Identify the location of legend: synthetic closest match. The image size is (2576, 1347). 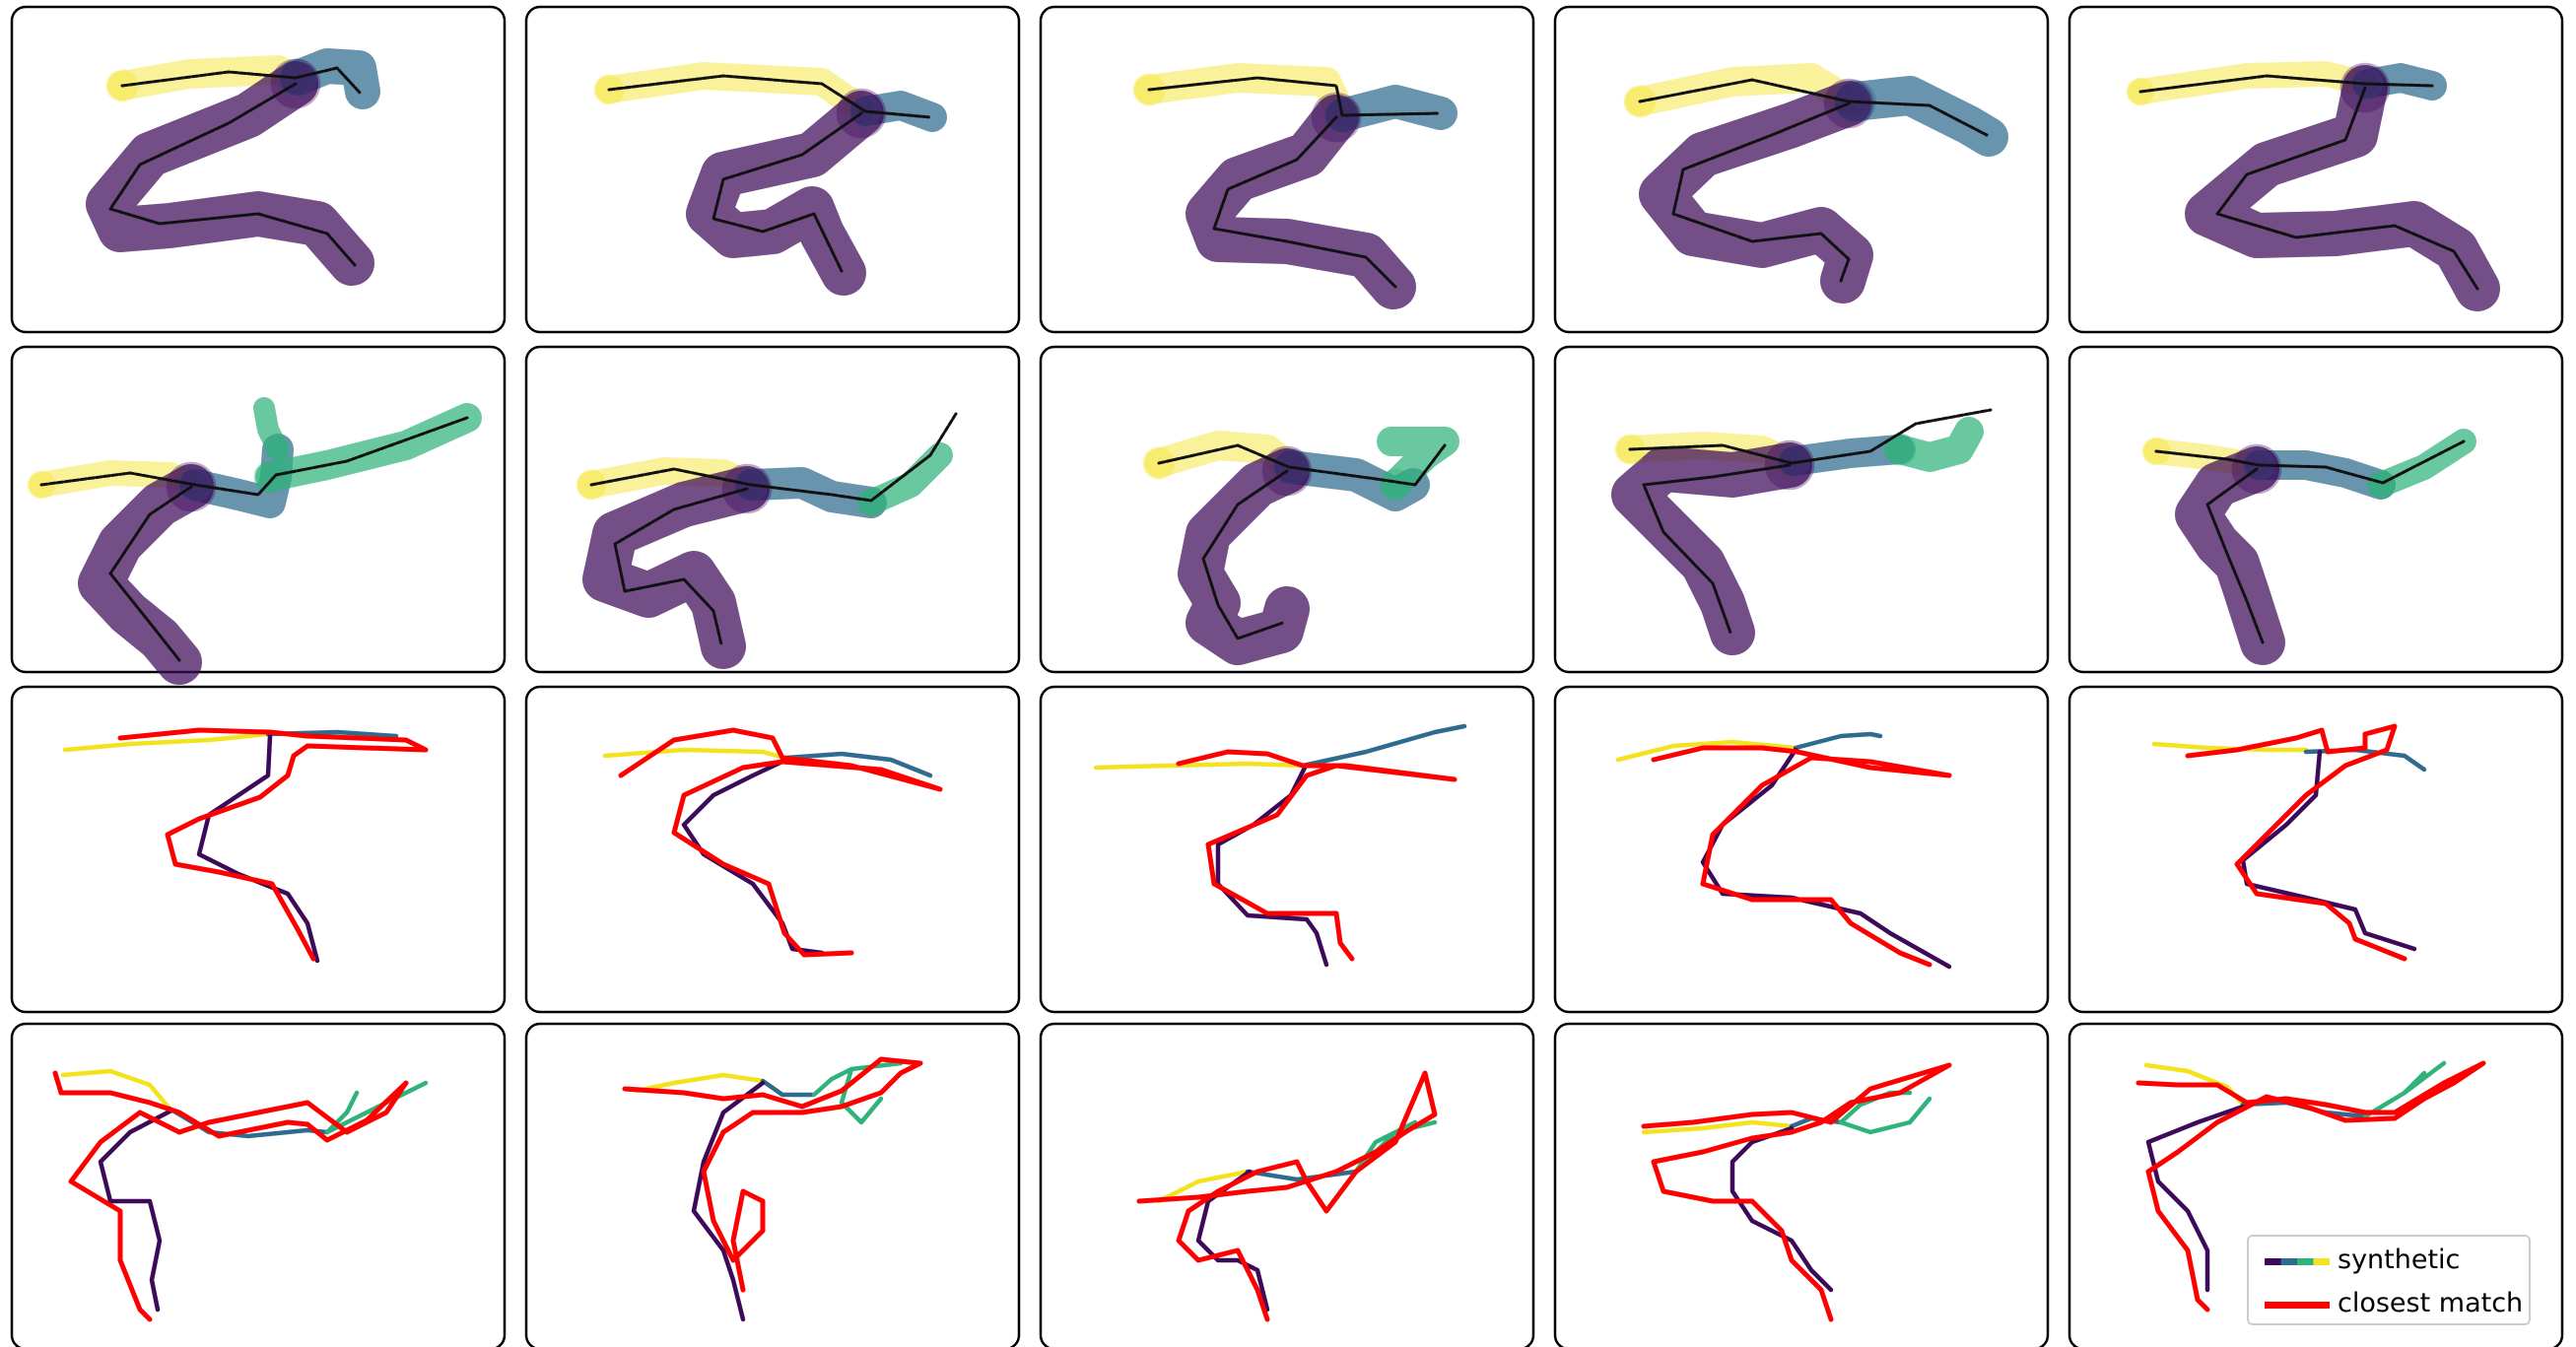
(2389, 1280).